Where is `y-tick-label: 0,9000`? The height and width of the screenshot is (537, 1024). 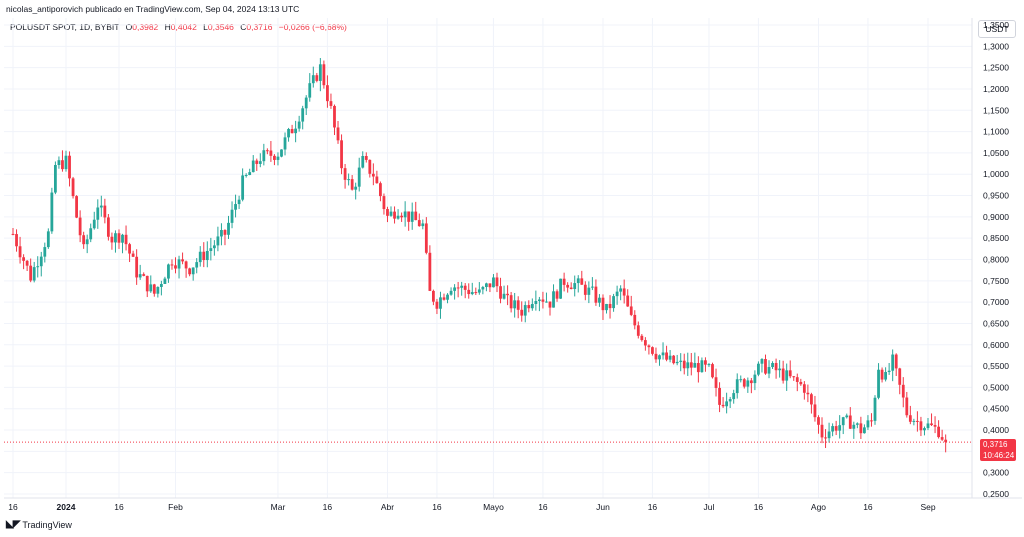
y-tick-label: 0,9000 is located at coordinates (996, 217).